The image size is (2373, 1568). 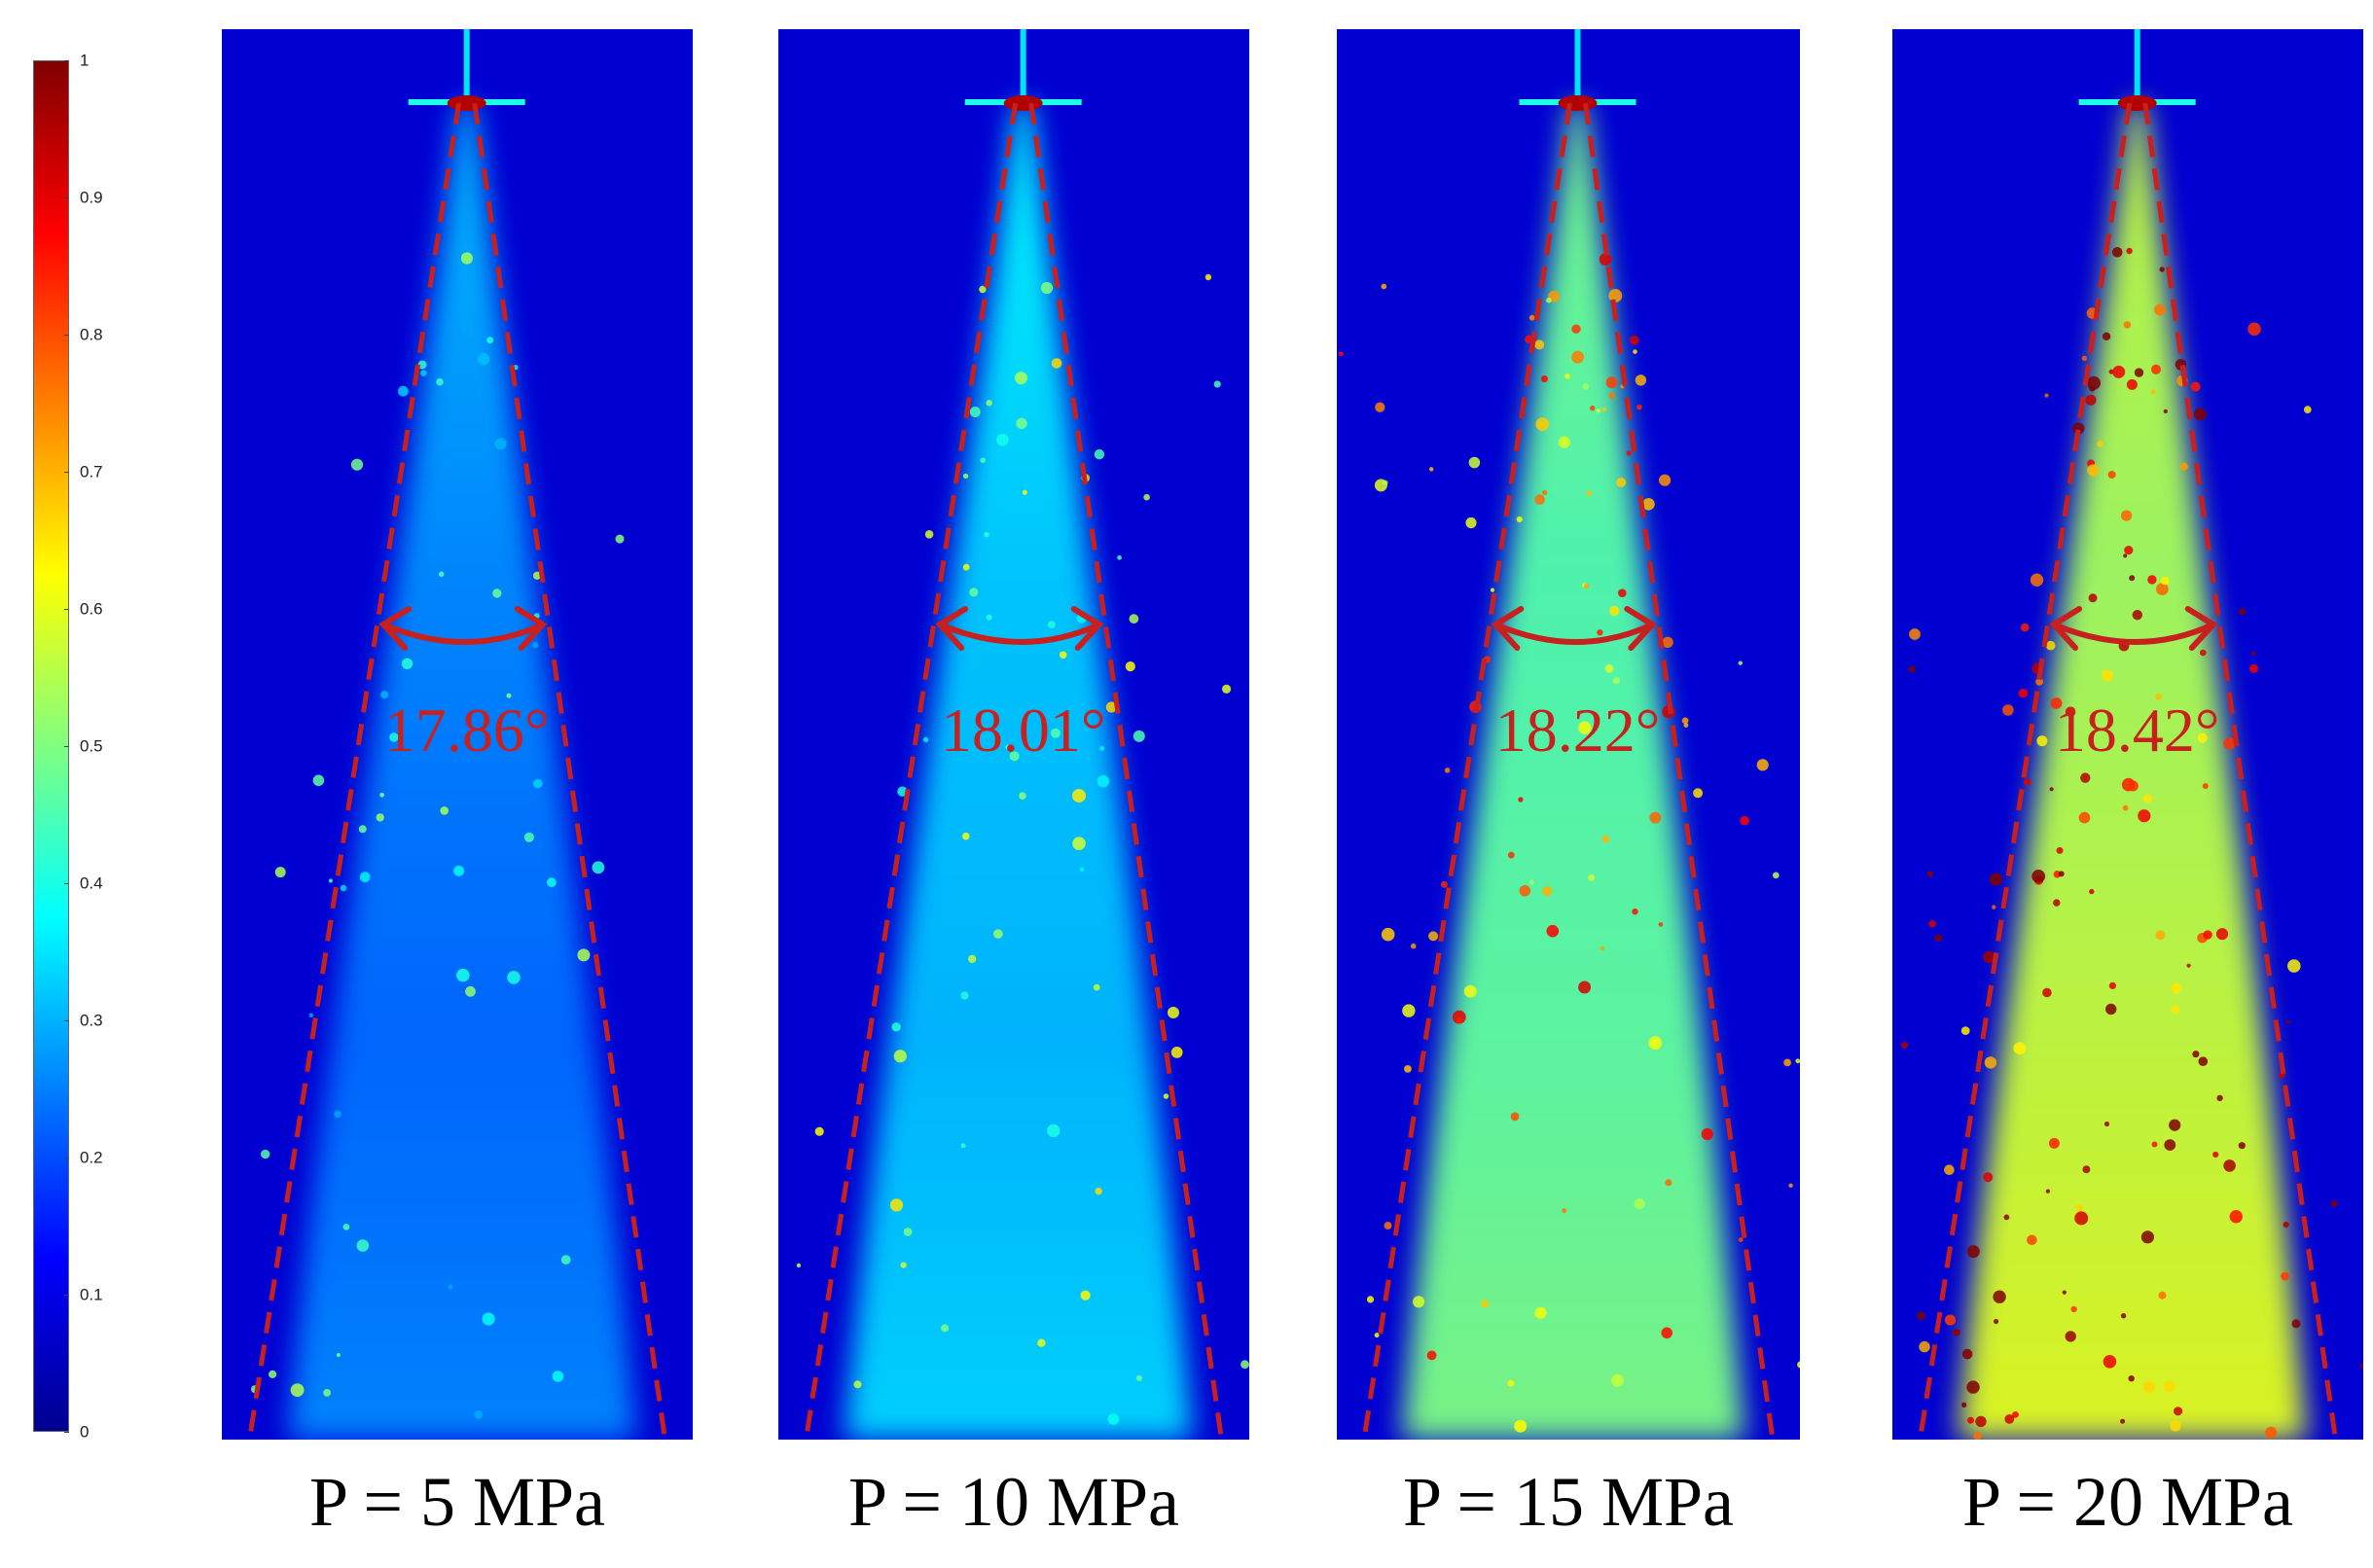 What do you see at coordinates (91, 334) in the screenshot?
I see `colorbar-tick-label: 0.8` at bounding box center [91, 334].